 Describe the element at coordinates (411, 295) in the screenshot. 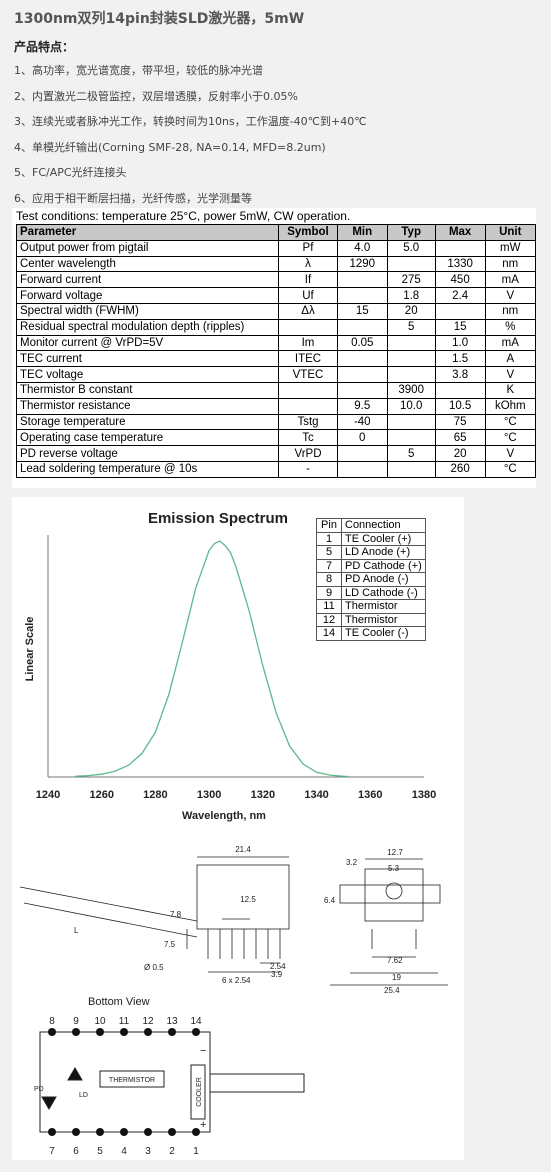

I see `spec-cell: 1.8` at that location.